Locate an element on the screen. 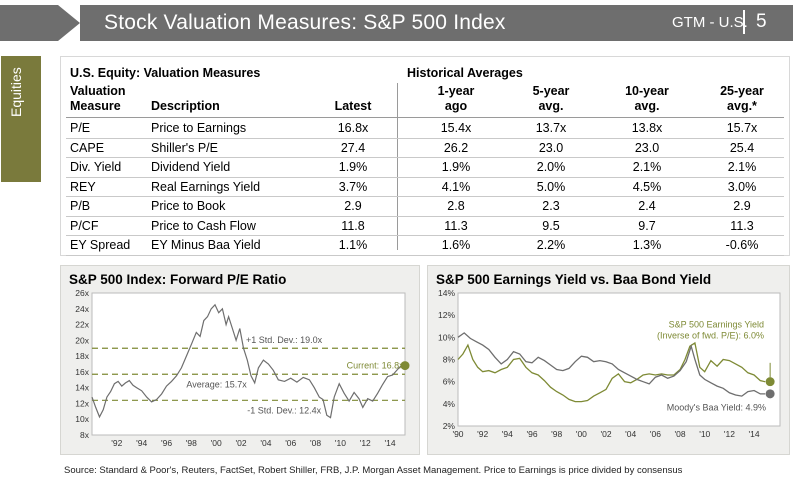 The image size is (799, 482). pe-minus-std-label: -1 Std. Dev.: 12.4x is located at coordinates (284, 410).